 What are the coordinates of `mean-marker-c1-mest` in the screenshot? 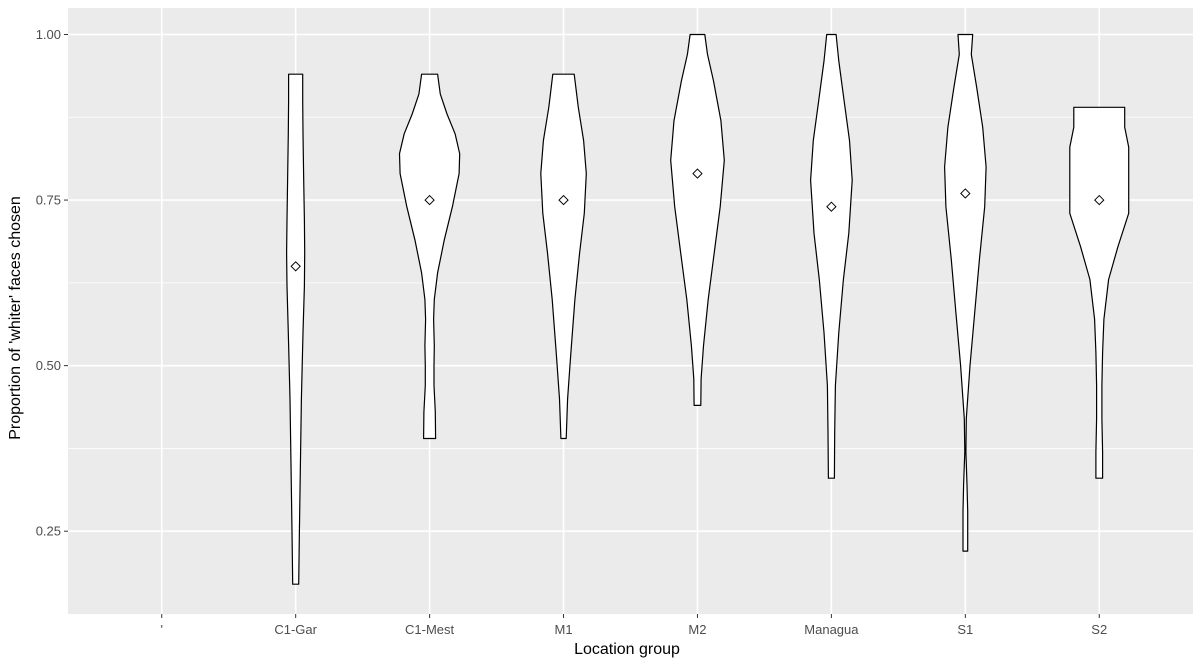 It's located at (429, 200).